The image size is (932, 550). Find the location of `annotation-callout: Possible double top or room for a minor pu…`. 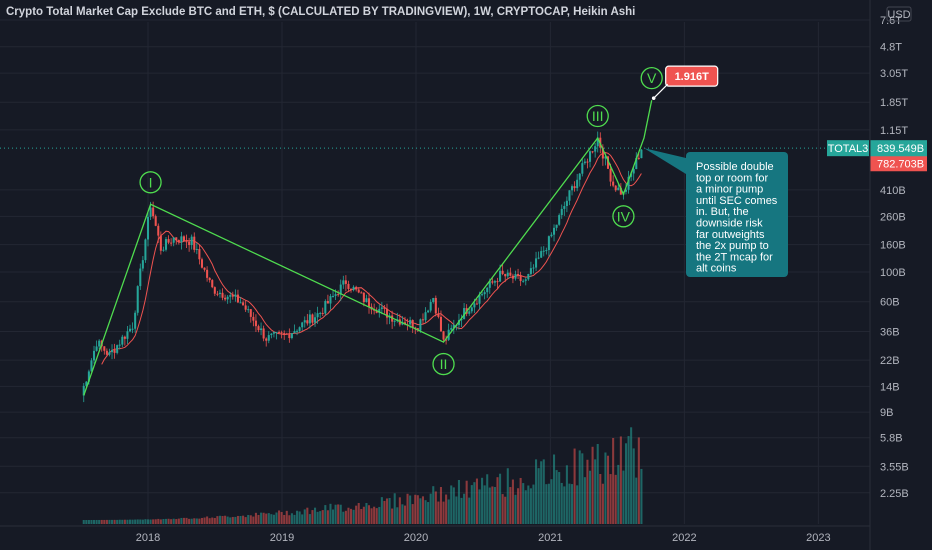

annotation-callout: Possible double top or room for a minor pu… is located at coordinates (715, 212).